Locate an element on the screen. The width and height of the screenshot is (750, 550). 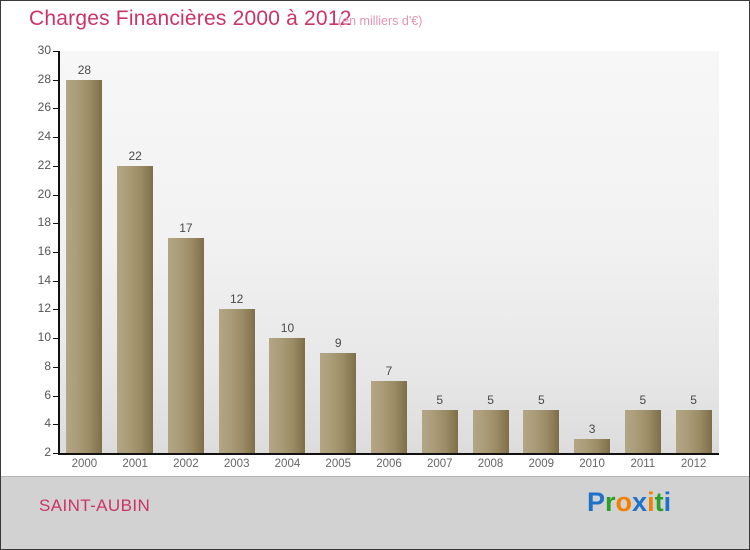
bar-value-label: 12 is located at coordinates (237, 299).